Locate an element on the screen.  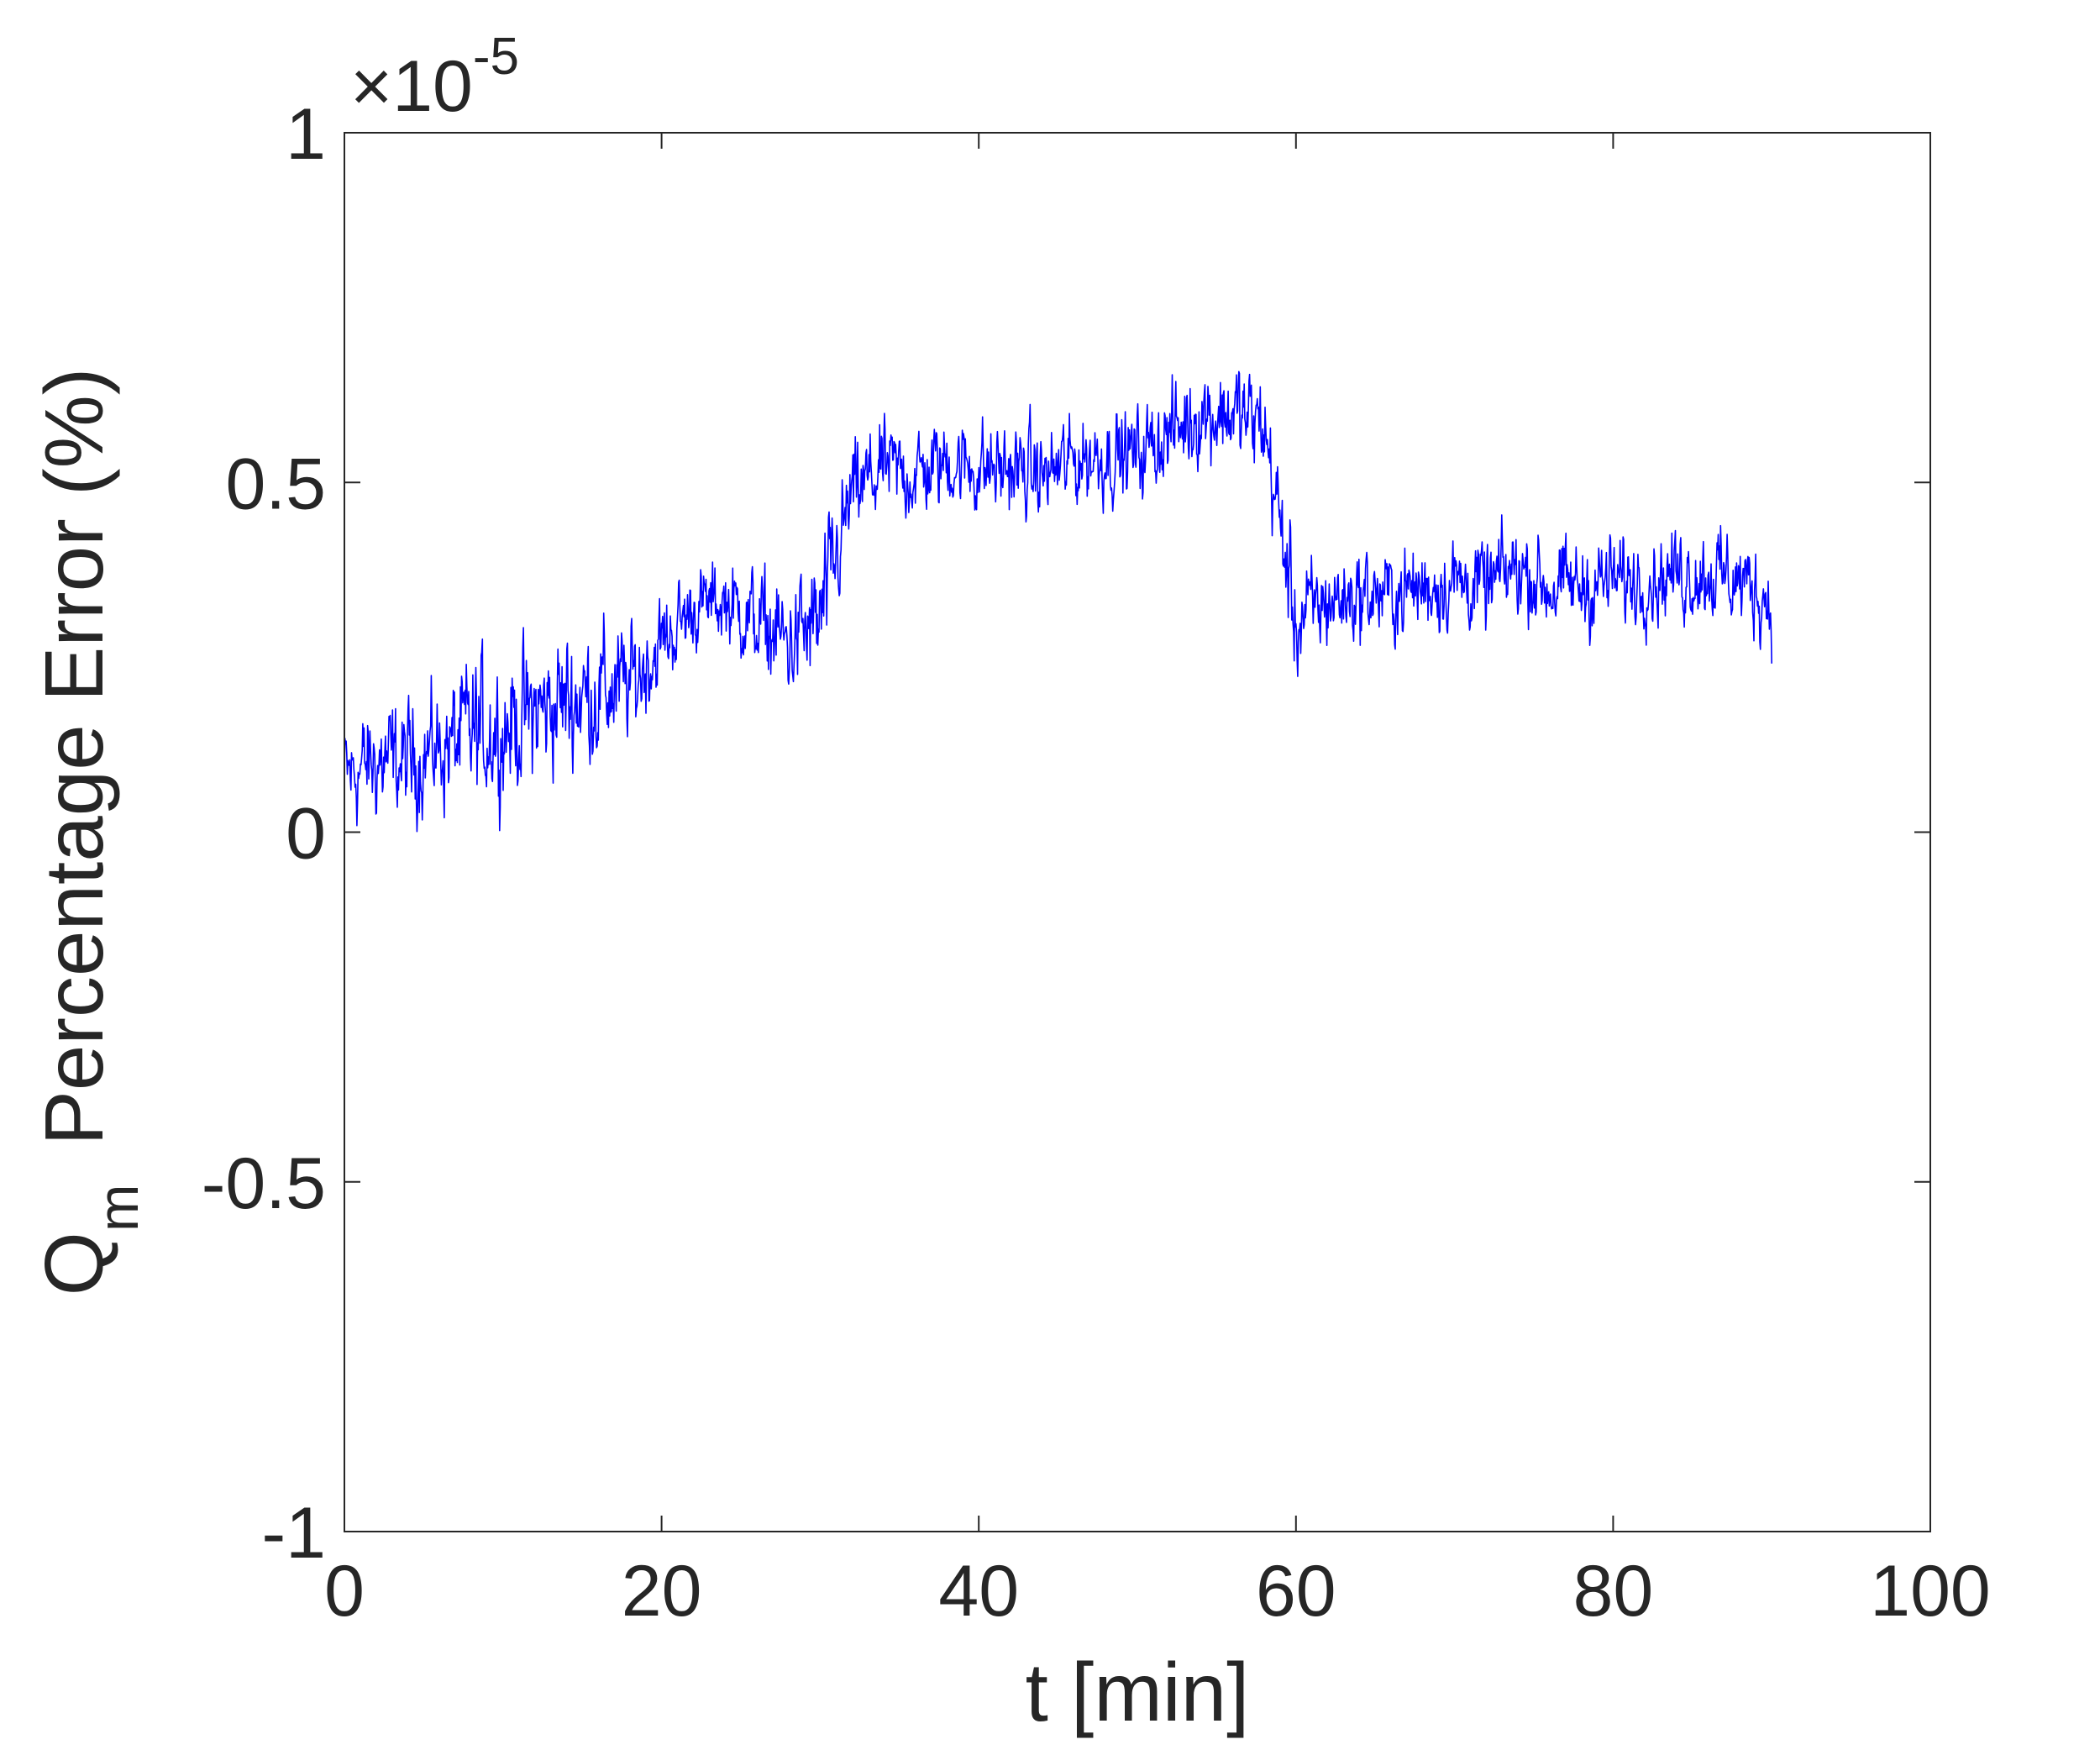
x-tick-label: 80 is located at coordinates (1613, 1592).